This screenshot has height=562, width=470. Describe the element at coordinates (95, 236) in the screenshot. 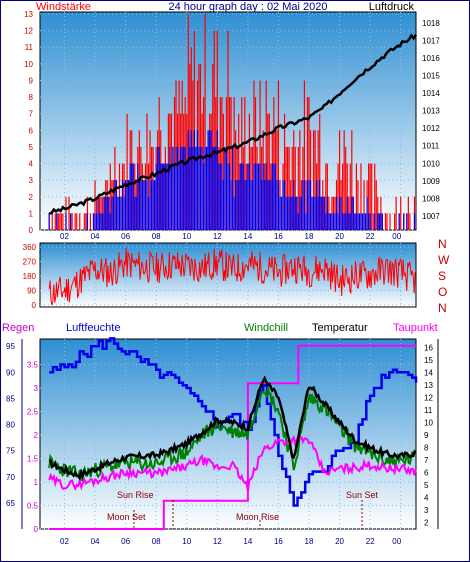

I see `wind-x-tick: 04` at that location.